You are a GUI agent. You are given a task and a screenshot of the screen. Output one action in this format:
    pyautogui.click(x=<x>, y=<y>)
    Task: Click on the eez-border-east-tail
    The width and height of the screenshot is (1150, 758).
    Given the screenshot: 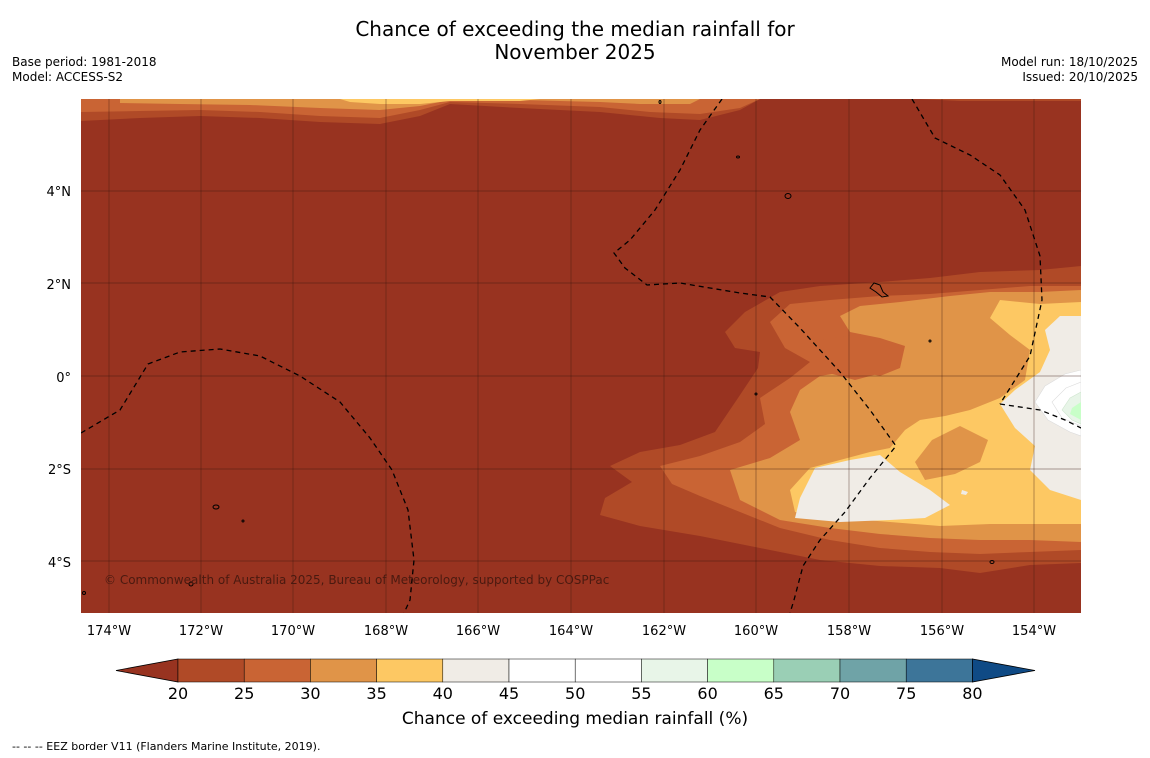 What is the action you would take?
    pyautogui.click(x=1040, y=416)
    